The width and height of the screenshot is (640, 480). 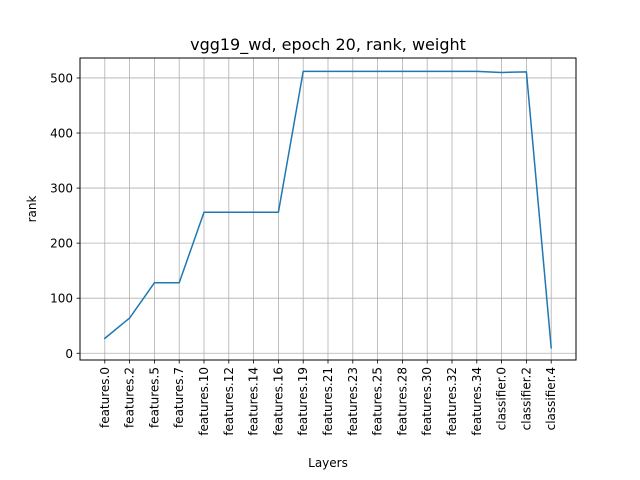 I want to click on x-tick-label: features.34, so click(x=477, y=401).